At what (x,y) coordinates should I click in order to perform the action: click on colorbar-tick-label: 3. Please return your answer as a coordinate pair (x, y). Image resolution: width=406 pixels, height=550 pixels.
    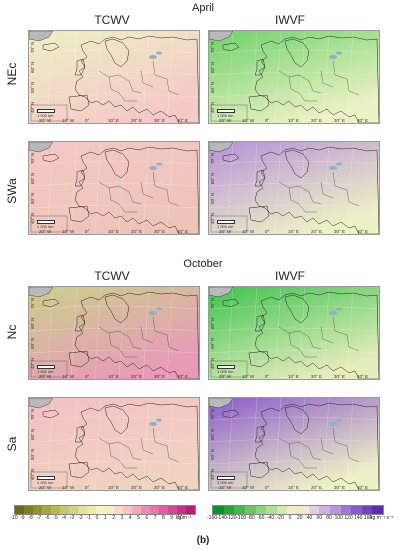
    Looking at the image, I should click on (122, 518).